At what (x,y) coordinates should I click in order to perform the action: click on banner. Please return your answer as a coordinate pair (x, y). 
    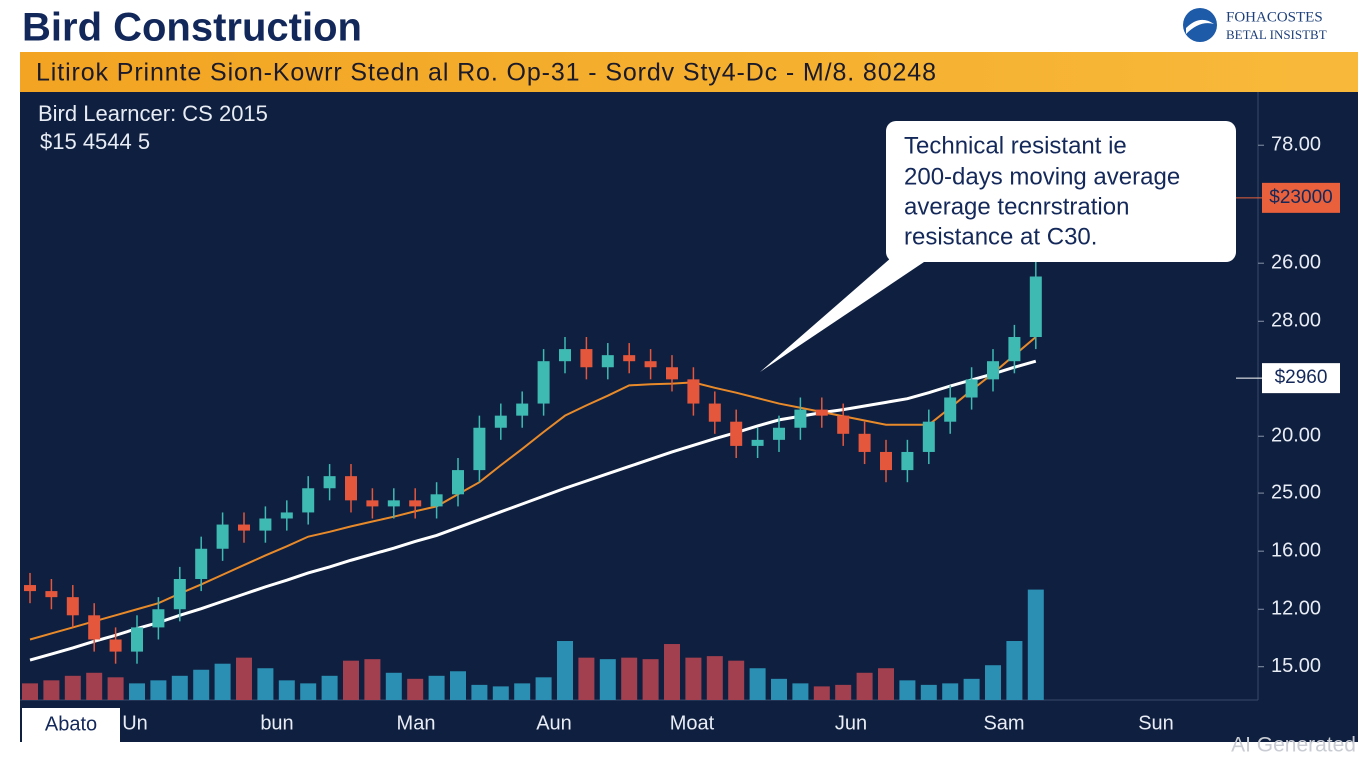
    Looking at the image, I should click on (689, 72).